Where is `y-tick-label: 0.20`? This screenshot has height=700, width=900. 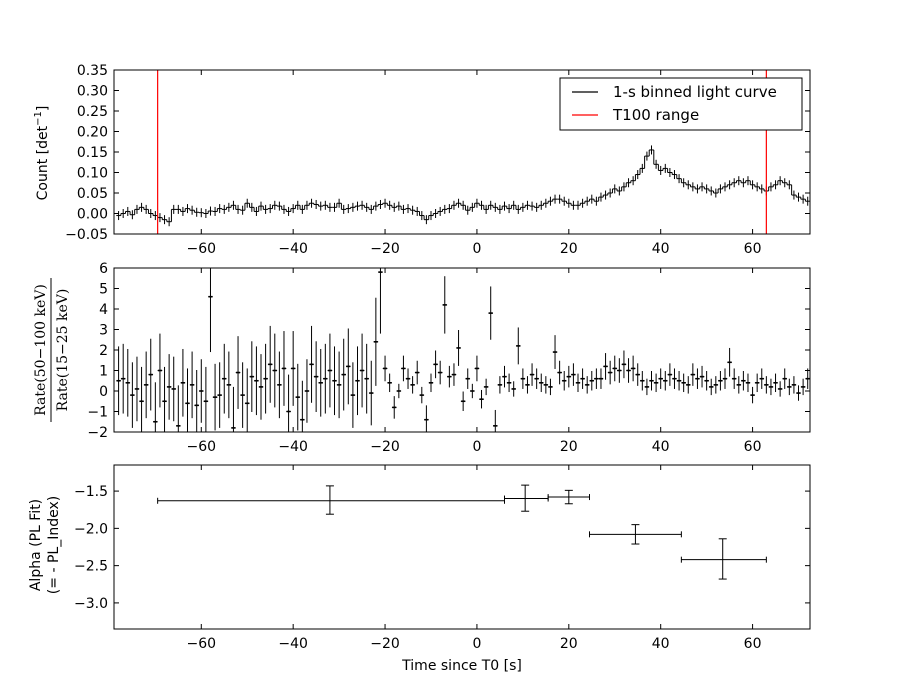
y-tick-label: 0.20 is located at coordinates (92, 133).